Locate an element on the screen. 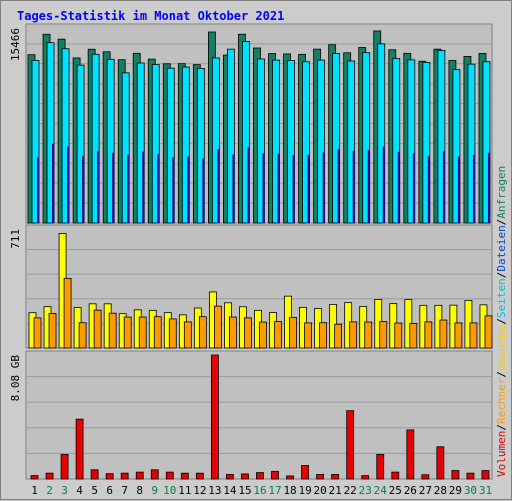 This screenshot has width=512, height=501. legend-entry-volumen: Volumen is located at coordinates (501, 454).